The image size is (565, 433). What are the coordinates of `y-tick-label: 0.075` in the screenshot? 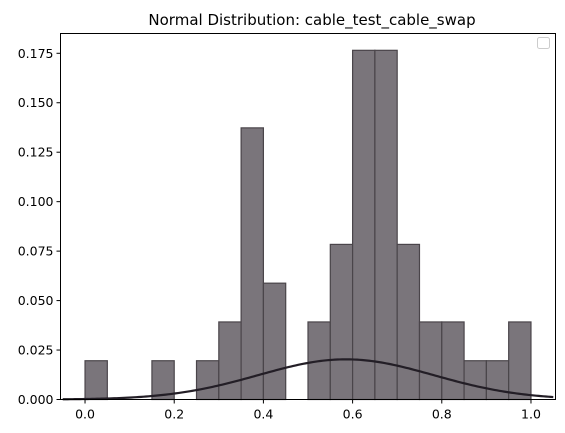 It's located at (36, 251).